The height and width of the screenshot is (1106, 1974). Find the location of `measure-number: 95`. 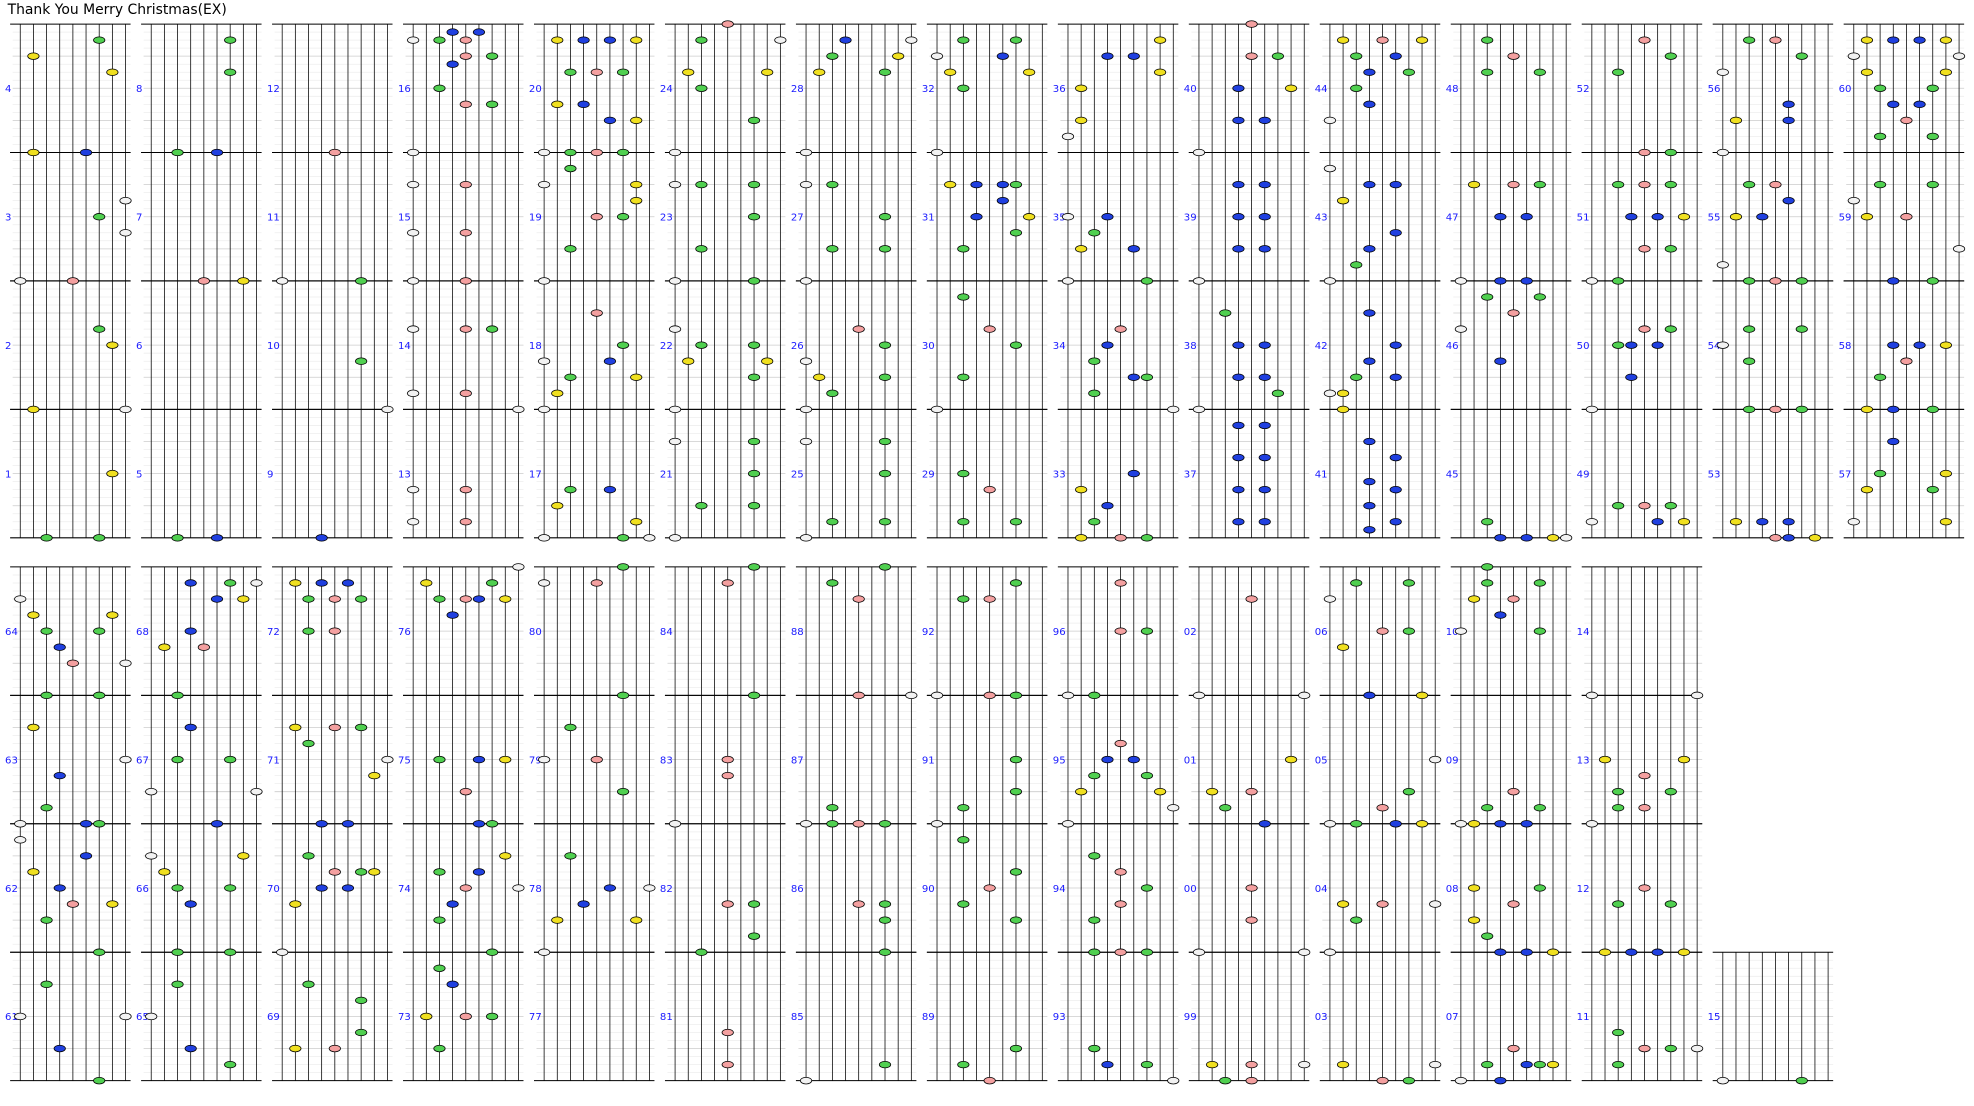

measure-number: 95 is located at coordinates (1059, 760).